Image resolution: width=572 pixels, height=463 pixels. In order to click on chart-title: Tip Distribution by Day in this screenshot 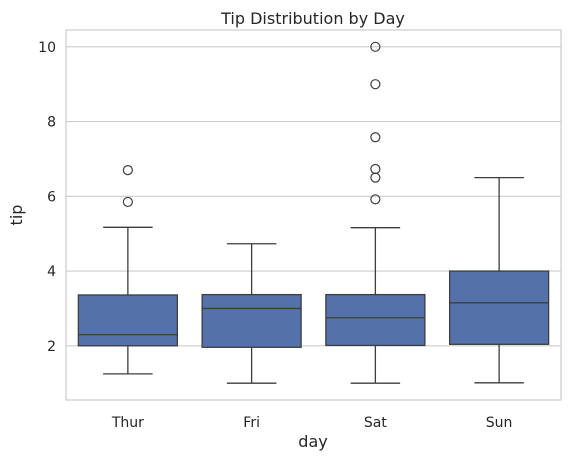, I will do `click(312, 18)`.